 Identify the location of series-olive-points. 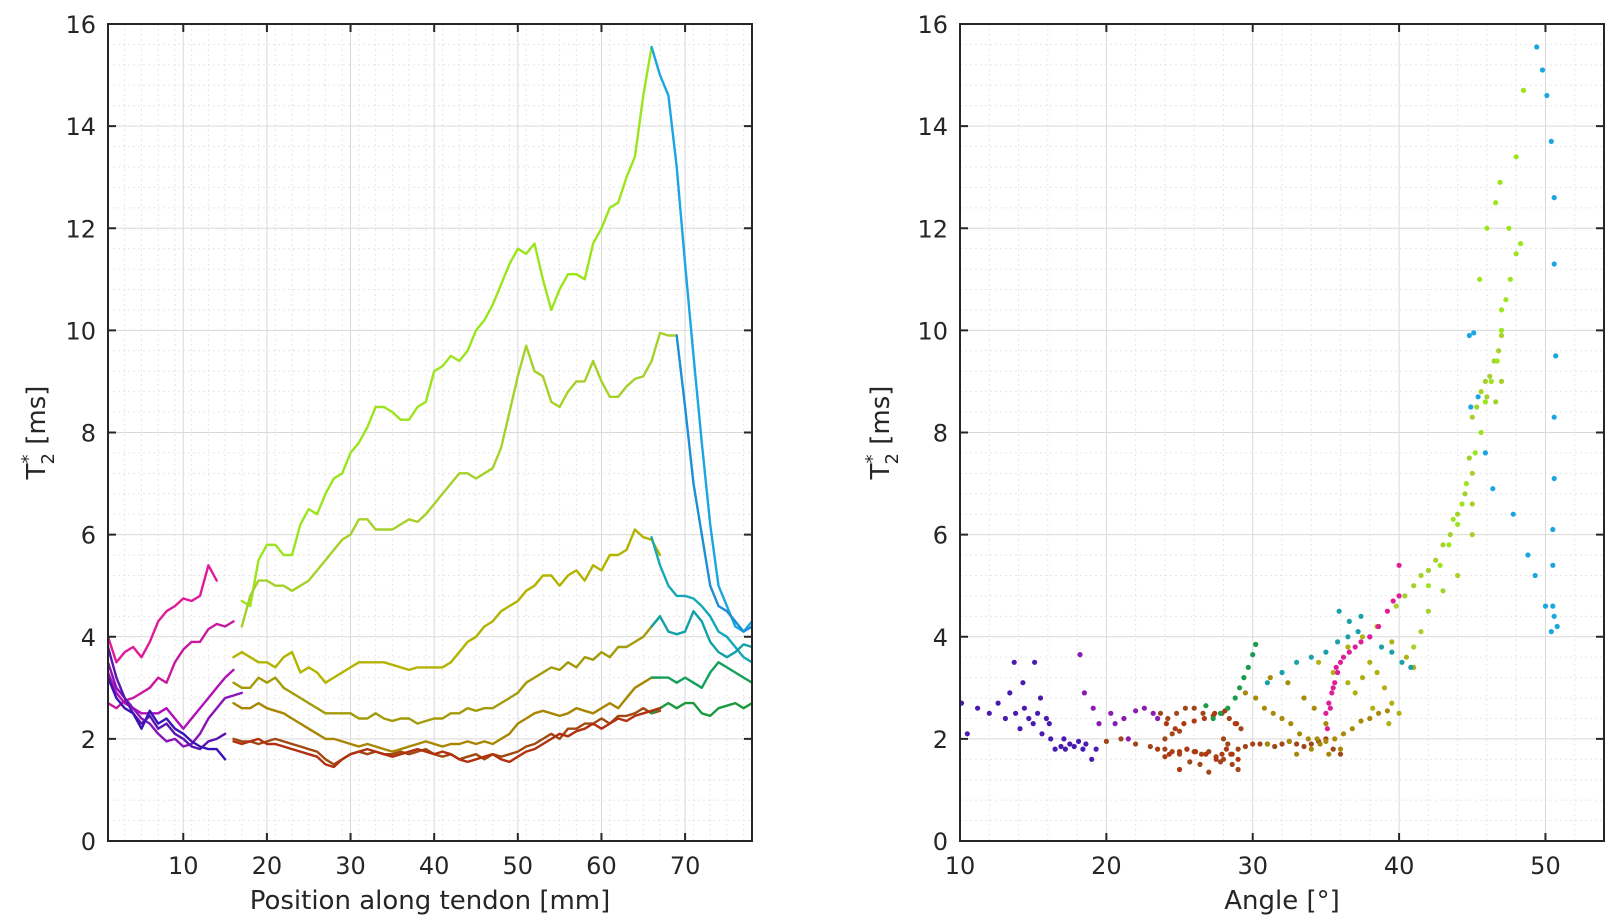
(1366, 675).